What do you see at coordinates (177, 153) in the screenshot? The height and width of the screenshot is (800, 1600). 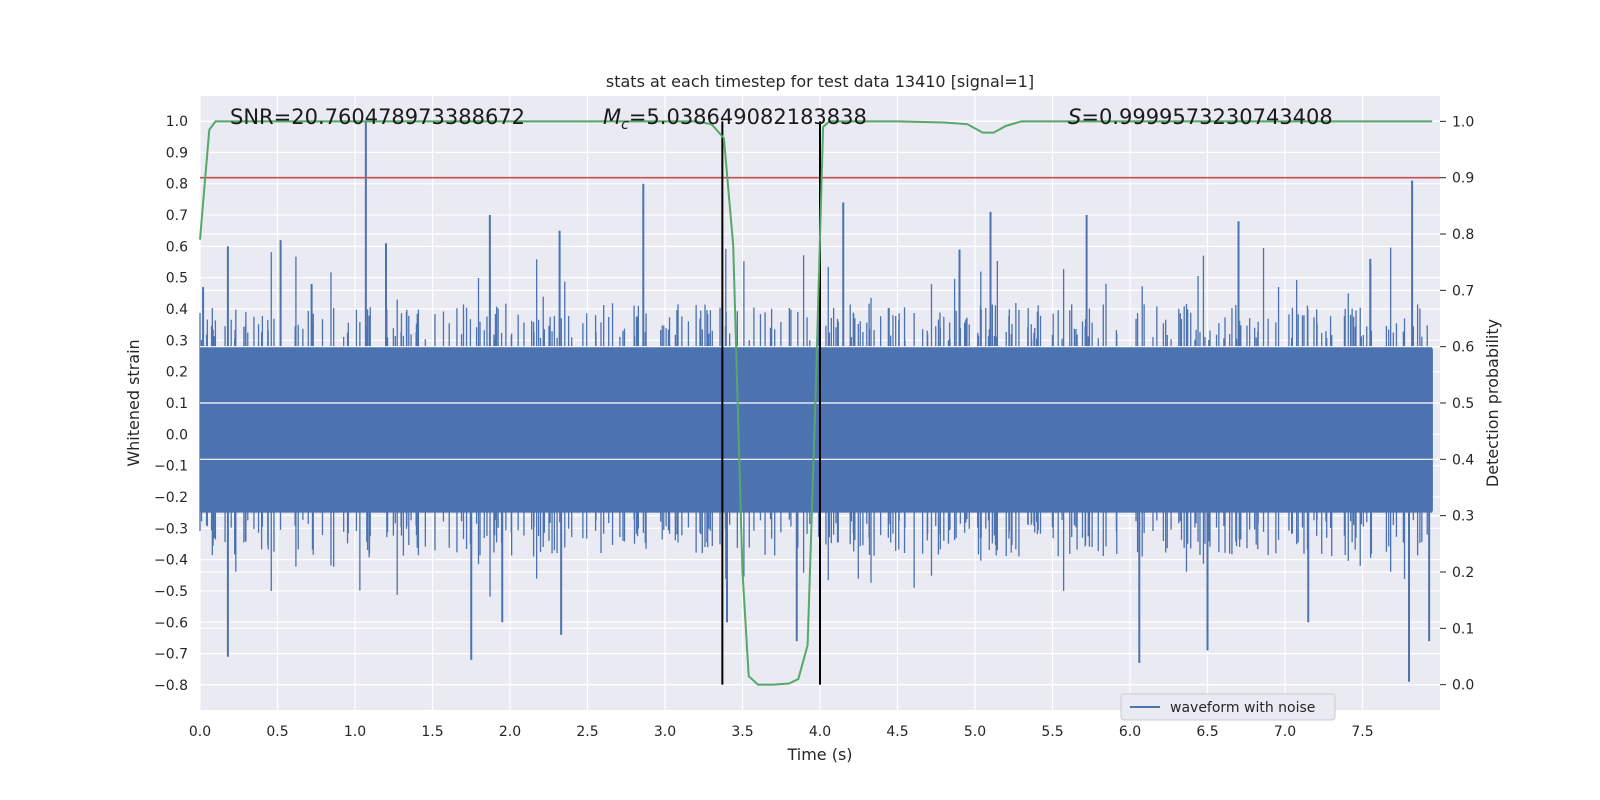 I see `y-tick-label: 0.9` at bounding box center [177, 153].